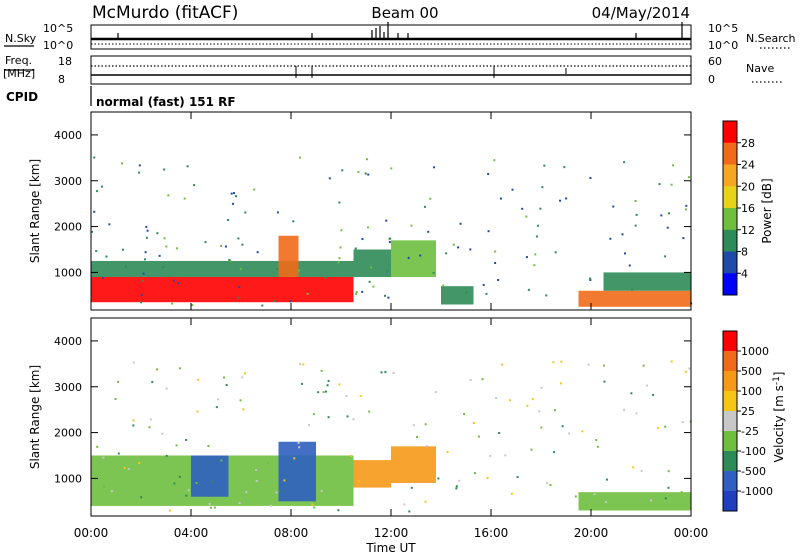  What do you see at coordinates (58, 45) in the screenshot?
I see `nsky-tick-low: 10^0` at bounding box center [58, 45].